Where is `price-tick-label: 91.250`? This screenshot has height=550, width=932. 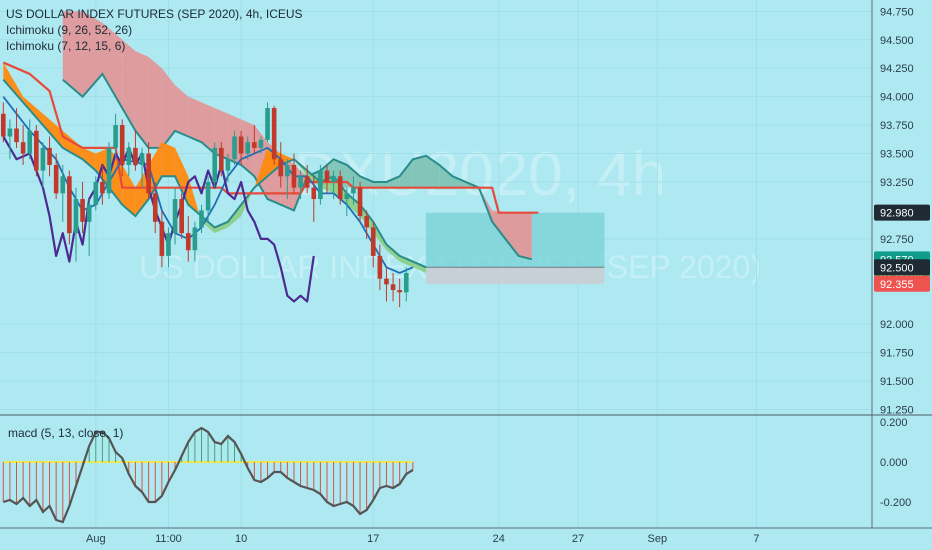 price-tick-label: 91.250 is located at coordinates (897, 410).